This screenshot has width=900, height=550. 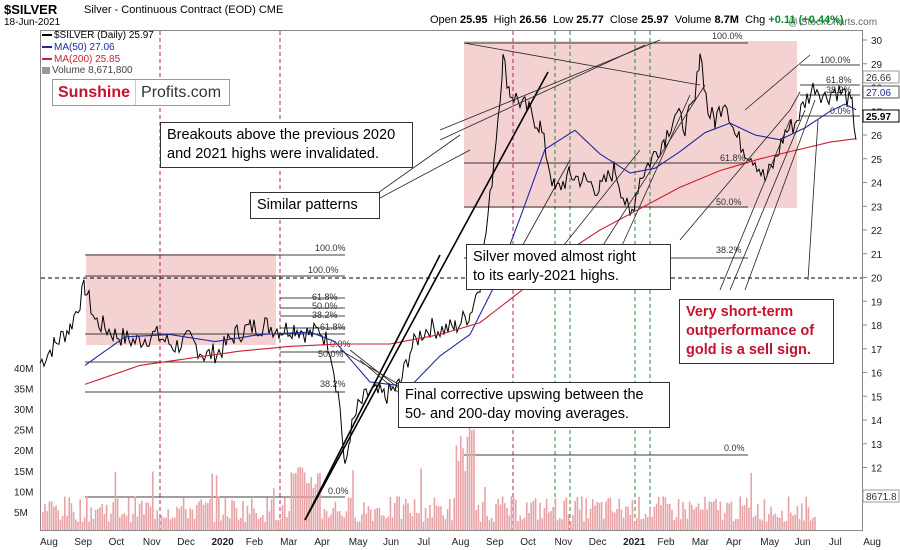 What do you see at coordinates (141, 92) in the screenshot?
I see `sunshine-profits-logo: Sunshine Profits.com` at bounding box center [141, 92].